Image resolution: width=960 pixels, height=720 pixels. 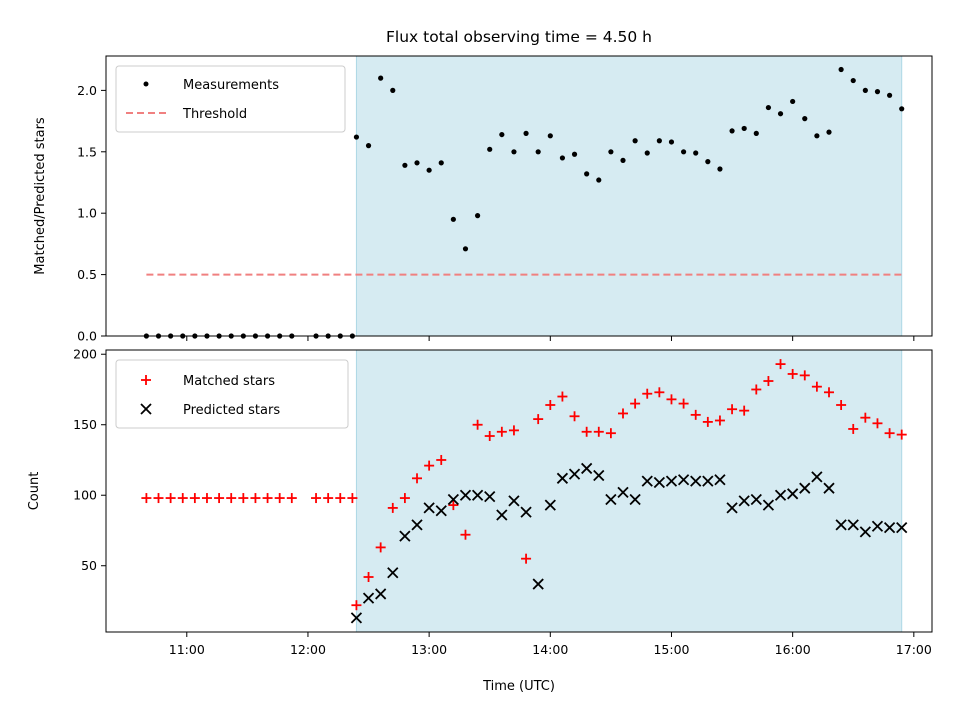 What do you see at coordinates (308, 649) in the screenshot?
I see `x-tick-label: 12:00` at bounding box center [308, 649].